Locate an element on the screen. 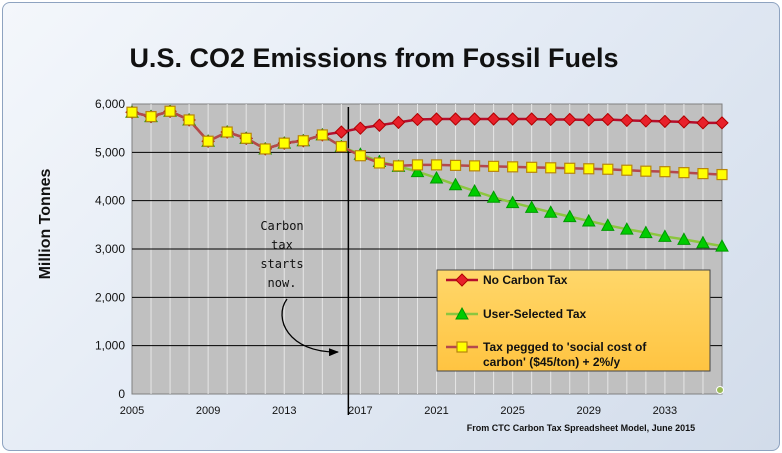 The height and width of the screenshot is (453, 782). corner-dot is located at coordinates (720, 390).